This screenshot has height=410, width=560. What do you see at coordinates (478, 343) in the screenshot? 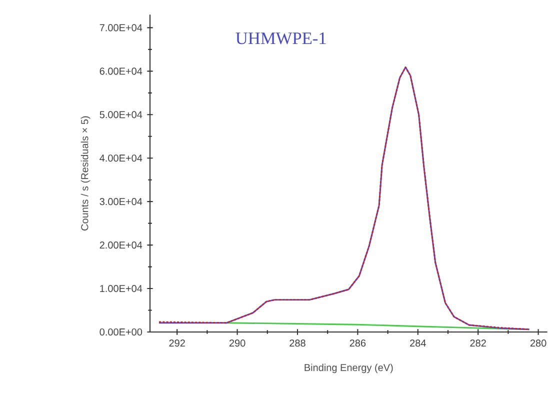
I see `x-tick-label: 282` at bounding box center [478, 343].